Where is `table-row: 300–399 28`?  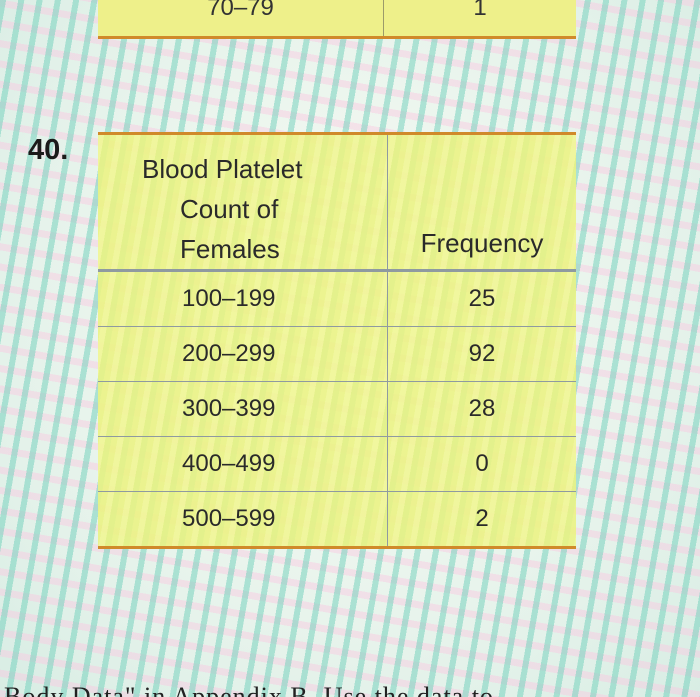
table-row: 300–399 28 is located at coordinates (337, 408).